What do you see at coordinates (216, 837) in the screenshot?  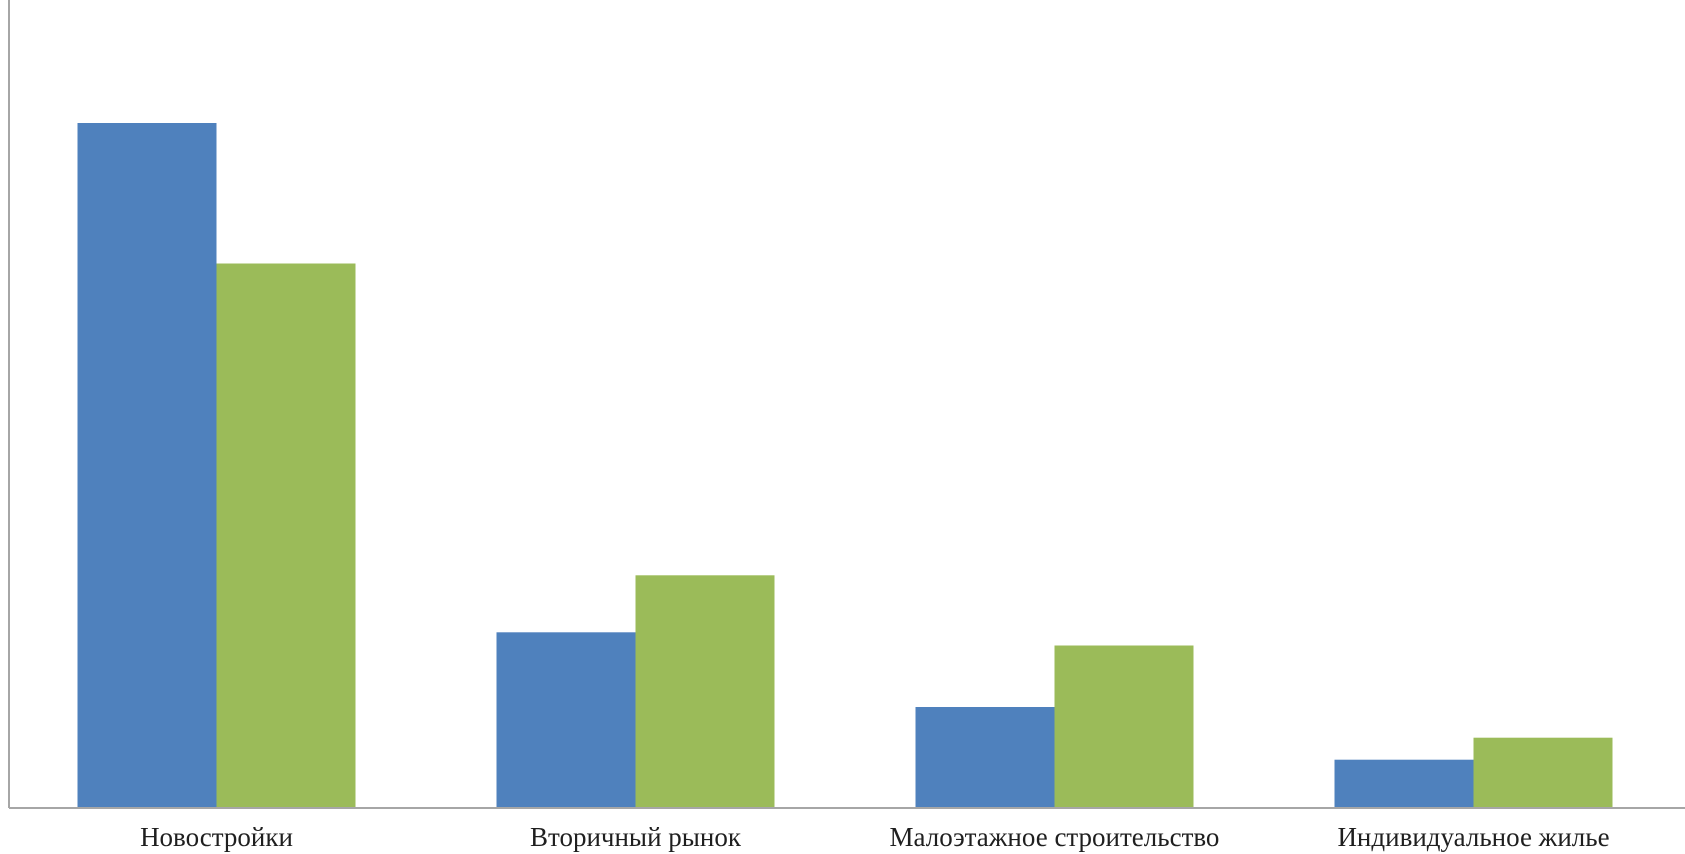 I see `x-tick-label: Новостройки` at bounding box center [216, 837].